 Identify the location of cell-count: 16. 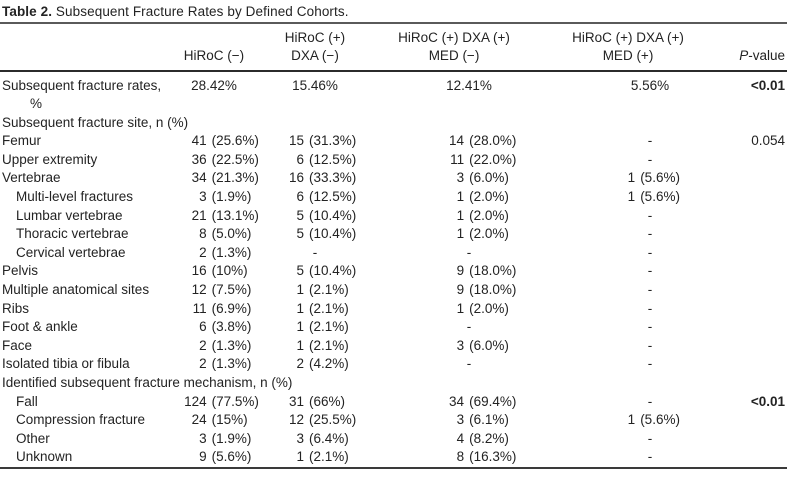
(296, 178).